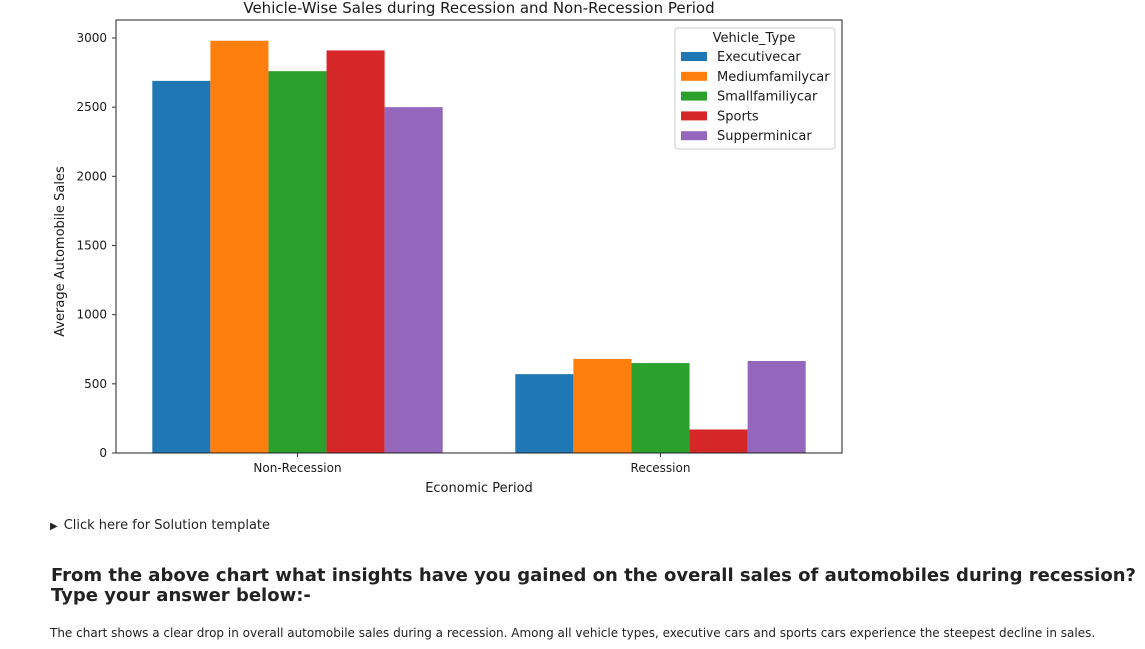 Image resolution: width=1145 pixels, height=649 pixels. What do you see at coordinates (413, 280) in the screenshot?
I see `bar-supperminicar-non-recession` at bounding box center [413, 280].